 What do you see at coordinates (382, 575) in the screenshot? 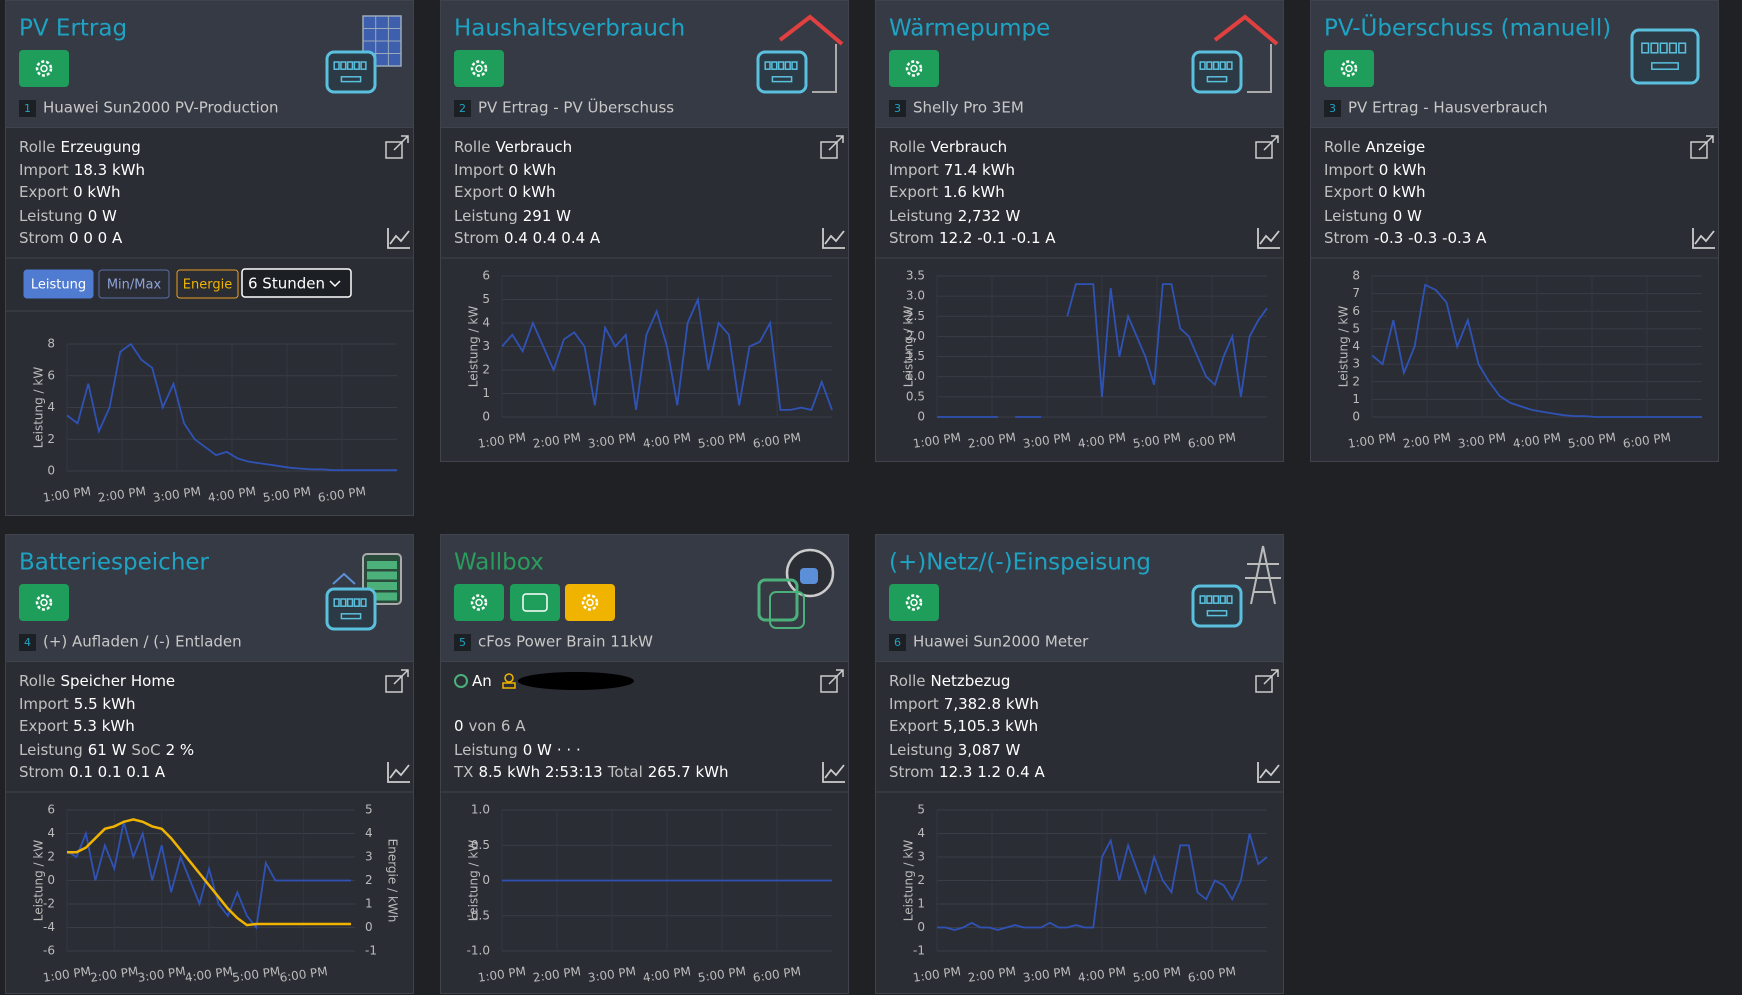
I see `battery-cell` at bounding box center [382, 575].